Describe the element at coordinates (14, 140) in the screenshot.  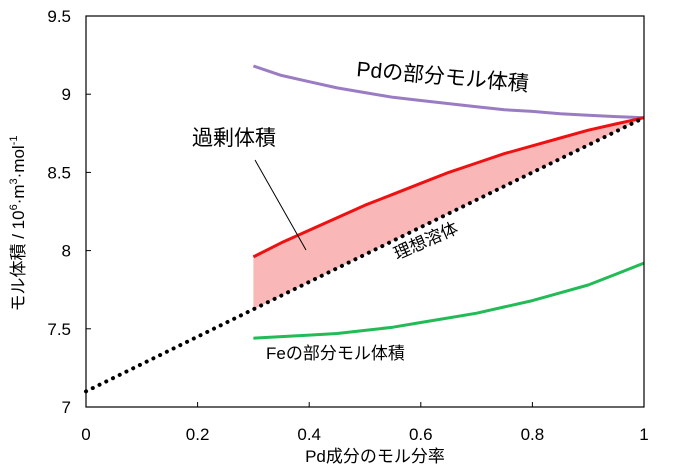
I see `y-axis-title-sup3: -1` at that location.